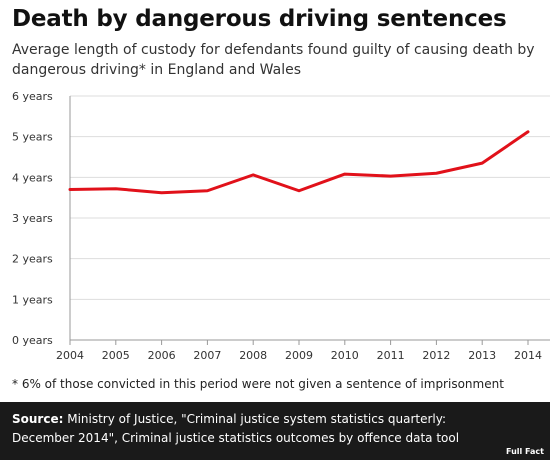  I want to click on x-tick-label: 2008, so click(253, 355).